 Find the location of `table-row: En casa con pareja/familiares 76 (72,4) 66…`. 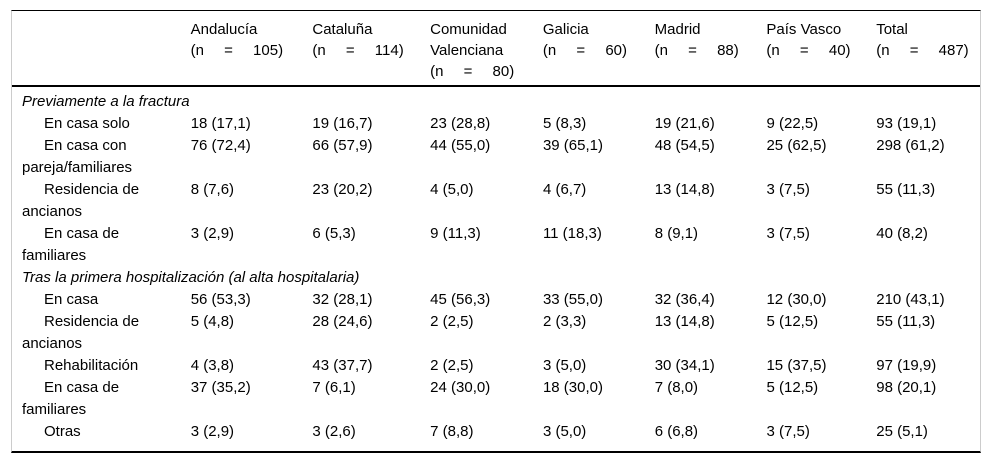

table-row: En casa con pareja/familiares 76 (72,4) 66… is located at coordinates (496, 157).